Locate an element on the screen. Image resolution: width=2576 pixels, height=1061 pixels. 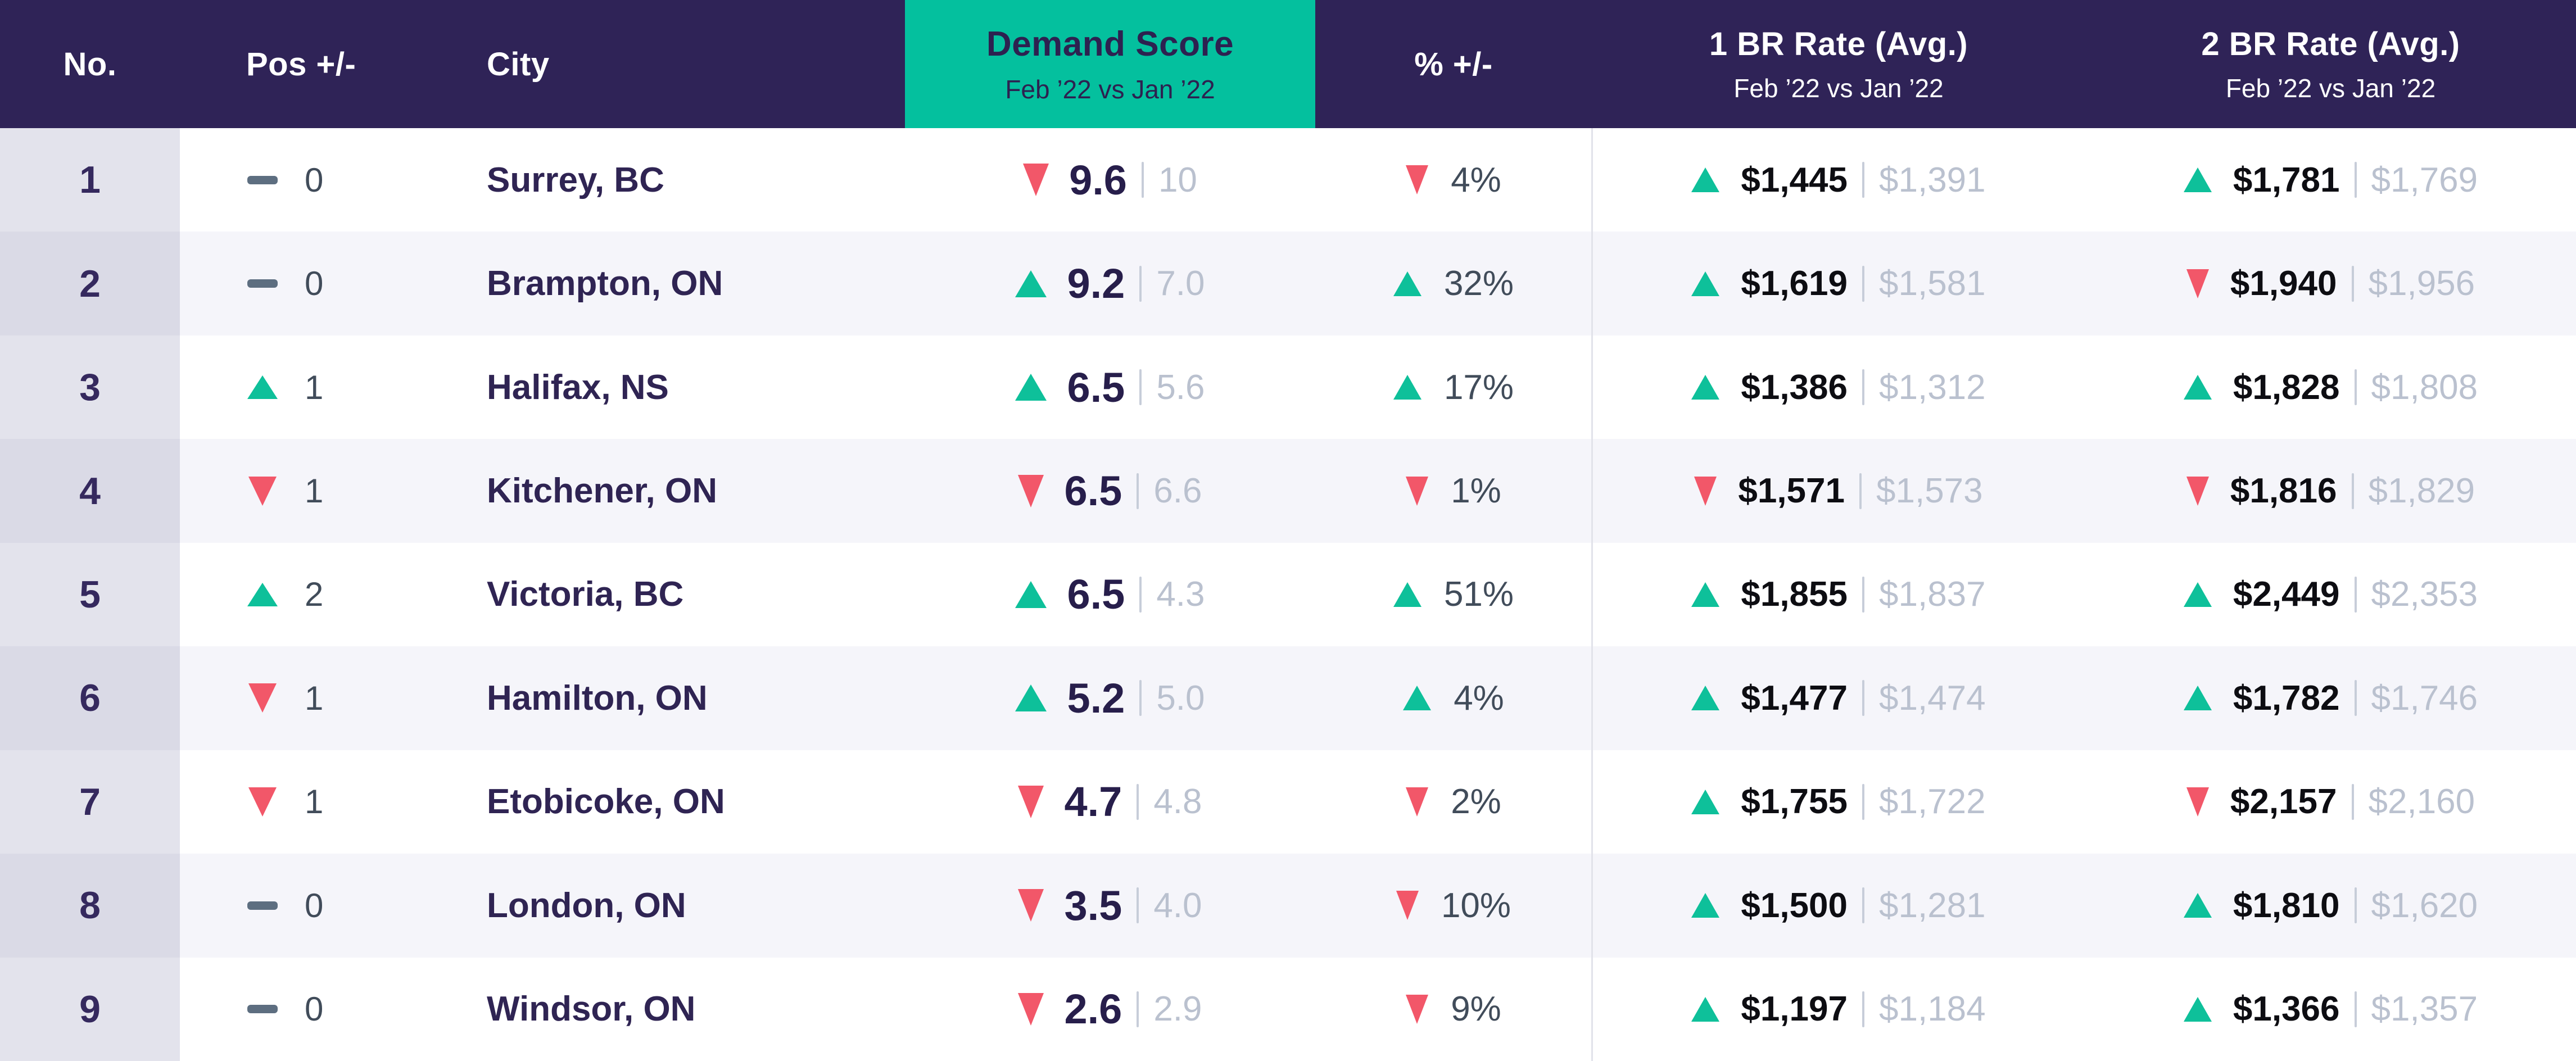
rank-cell: 9 is located at coordinates (90, 1009).